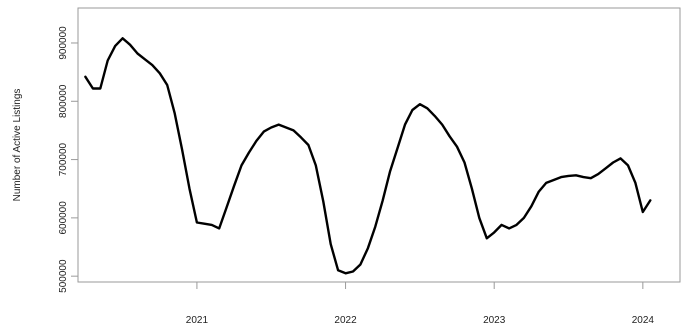 The width and height of the screenshot is (690, 331). What do you see at coordinates (63, 159) in the screenshot?
I see `y-tick-label: 700000` at bounding box center [63, 159].